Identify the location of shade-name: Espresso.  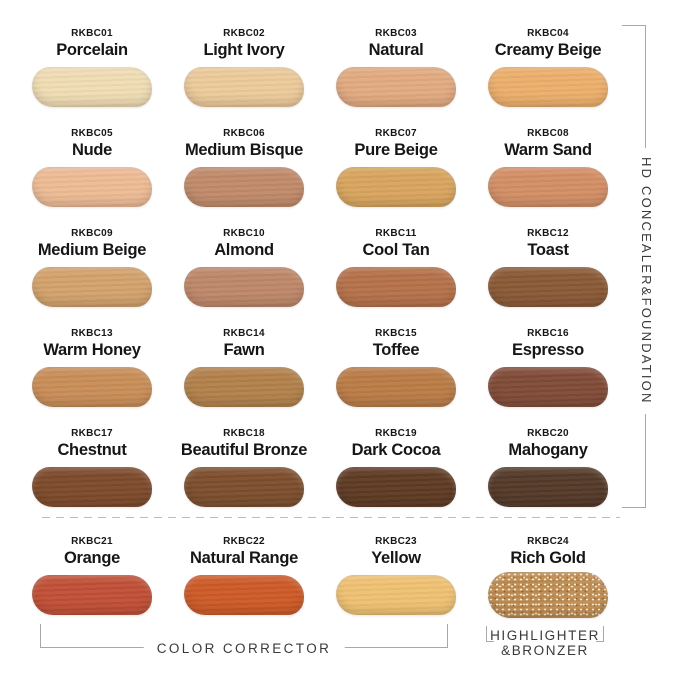
(548, 350).